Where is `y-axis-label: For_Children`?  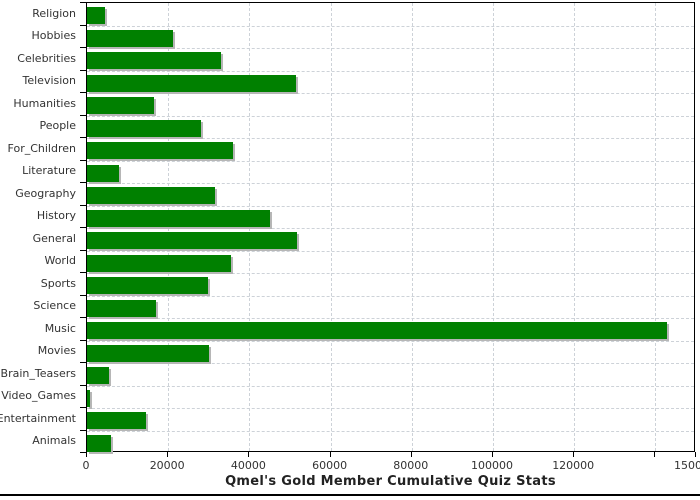
y-axis-label: For_Children is located at coordinates (41, 148).